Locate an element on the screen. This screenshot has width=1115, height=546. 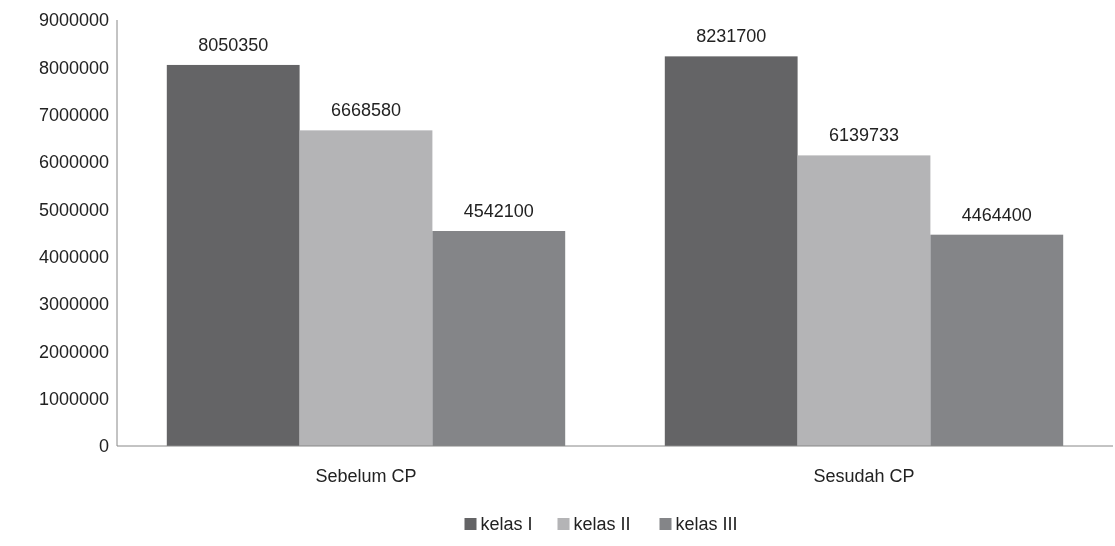
y-tick-label: 1000000 is located at coordinates (73, 398).